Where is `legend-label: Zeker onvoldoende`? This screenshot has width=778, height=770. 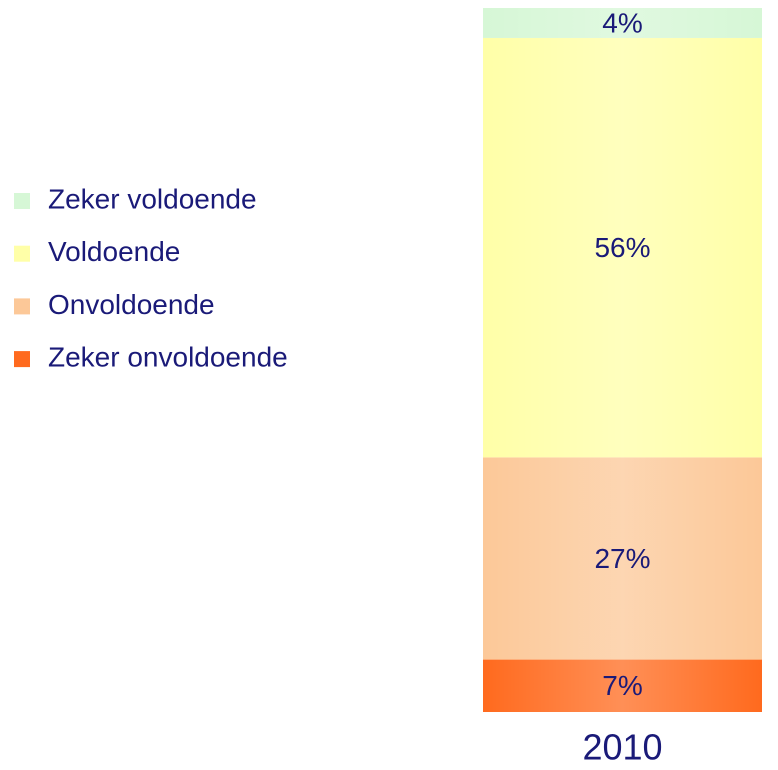
legend-label: Zeker onvoldoende is located at coordinates (168, 356).